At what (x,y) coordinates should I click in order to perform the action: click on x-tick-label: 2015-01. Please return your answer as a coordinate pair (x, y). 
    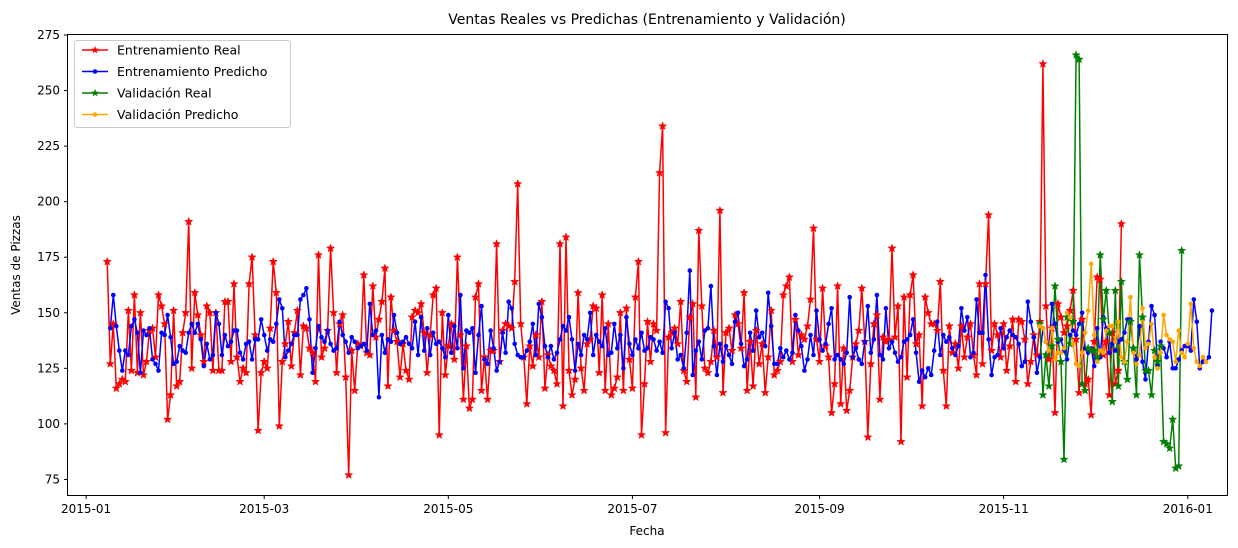
    Looking at the image, I should click on (86, 509).